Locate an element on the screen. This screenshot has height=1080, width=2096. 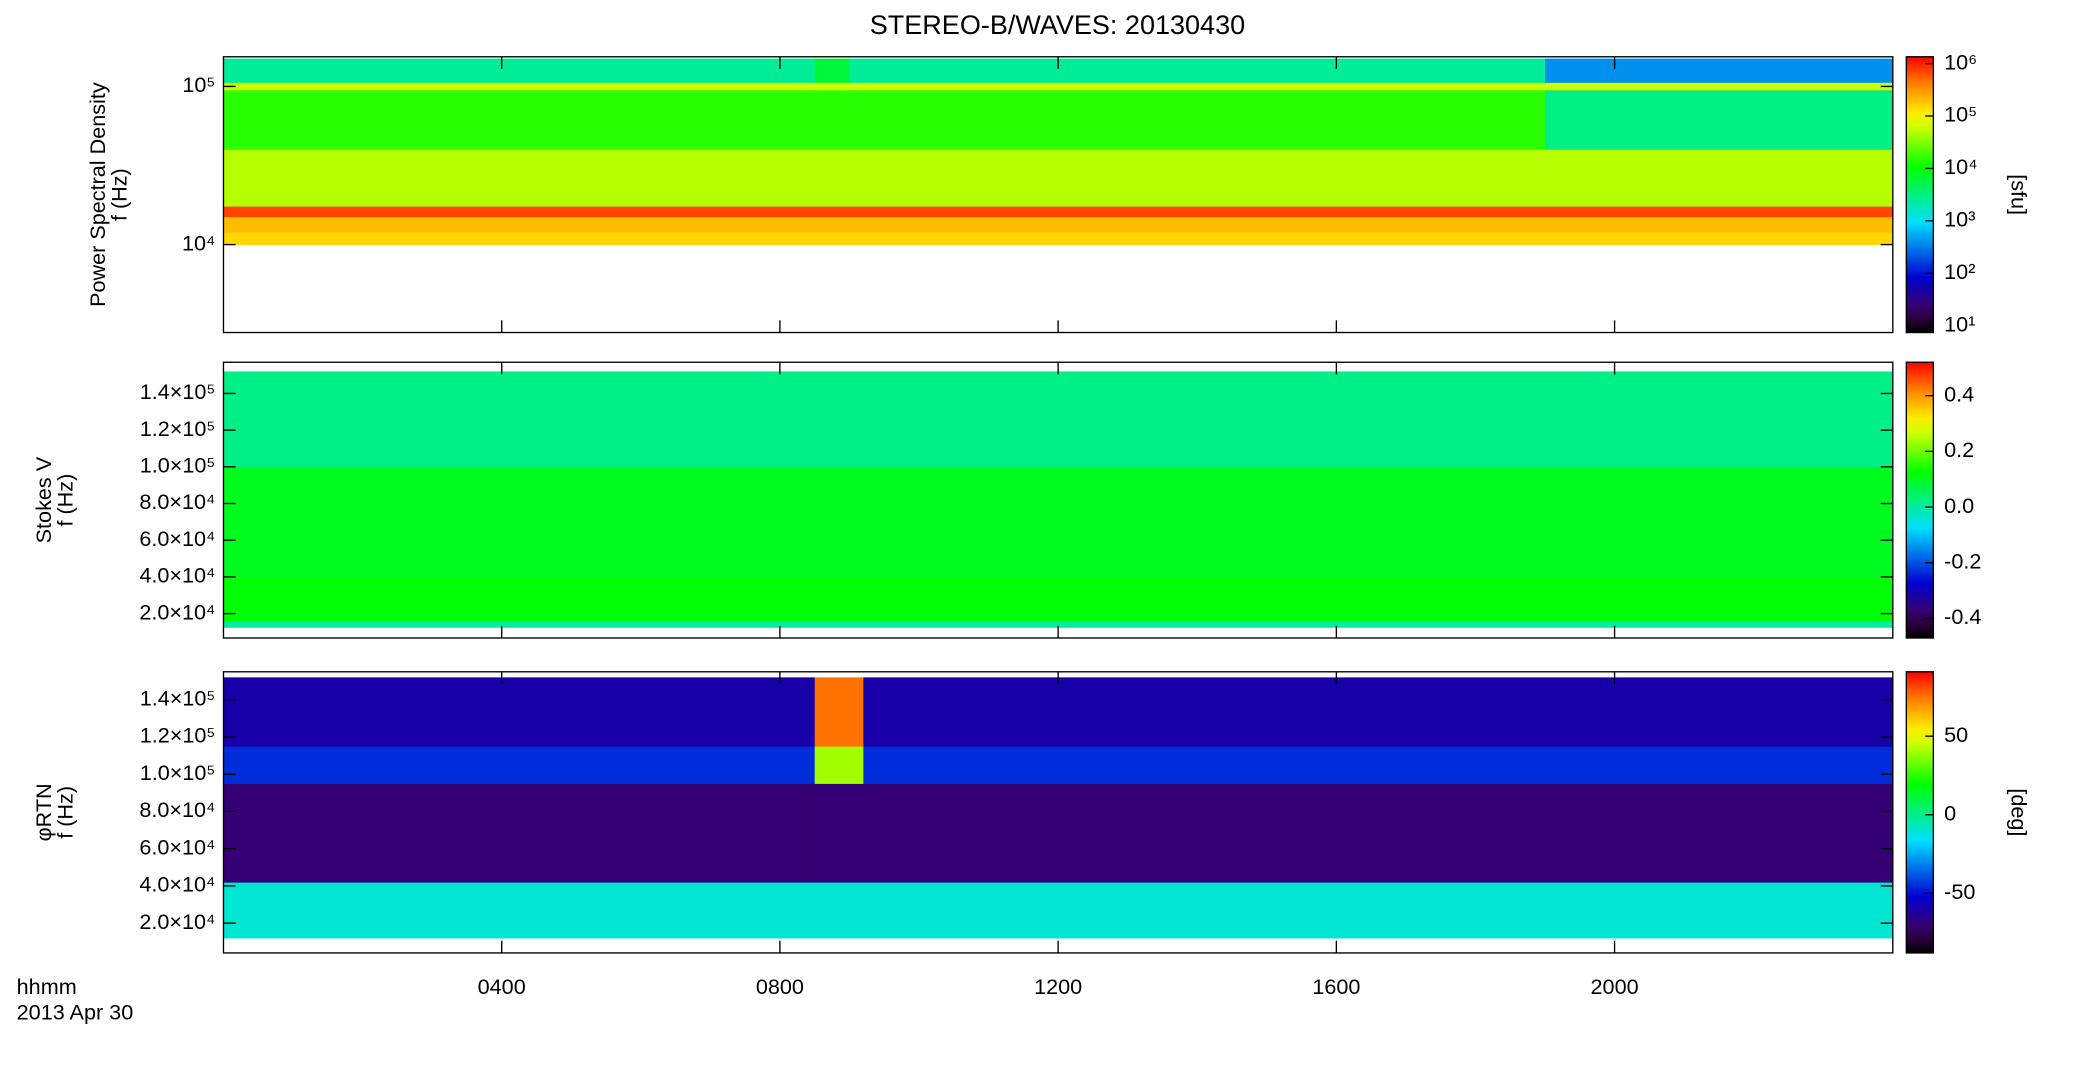
colorbar-label: [deg] is located at coordinates (2018, 812).